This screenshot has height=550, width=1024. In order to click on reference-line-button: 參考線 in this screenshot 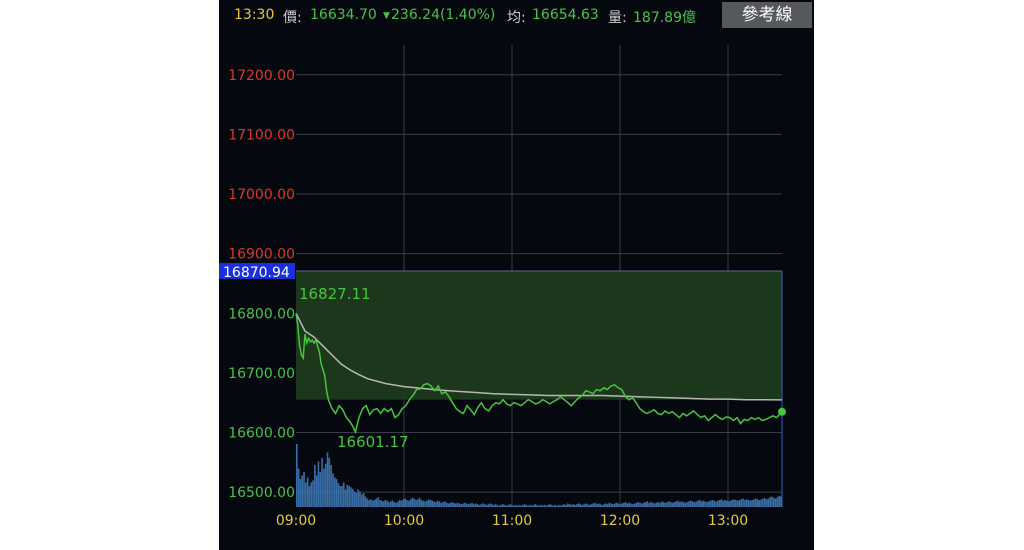, I will do `click(767, 15)`.